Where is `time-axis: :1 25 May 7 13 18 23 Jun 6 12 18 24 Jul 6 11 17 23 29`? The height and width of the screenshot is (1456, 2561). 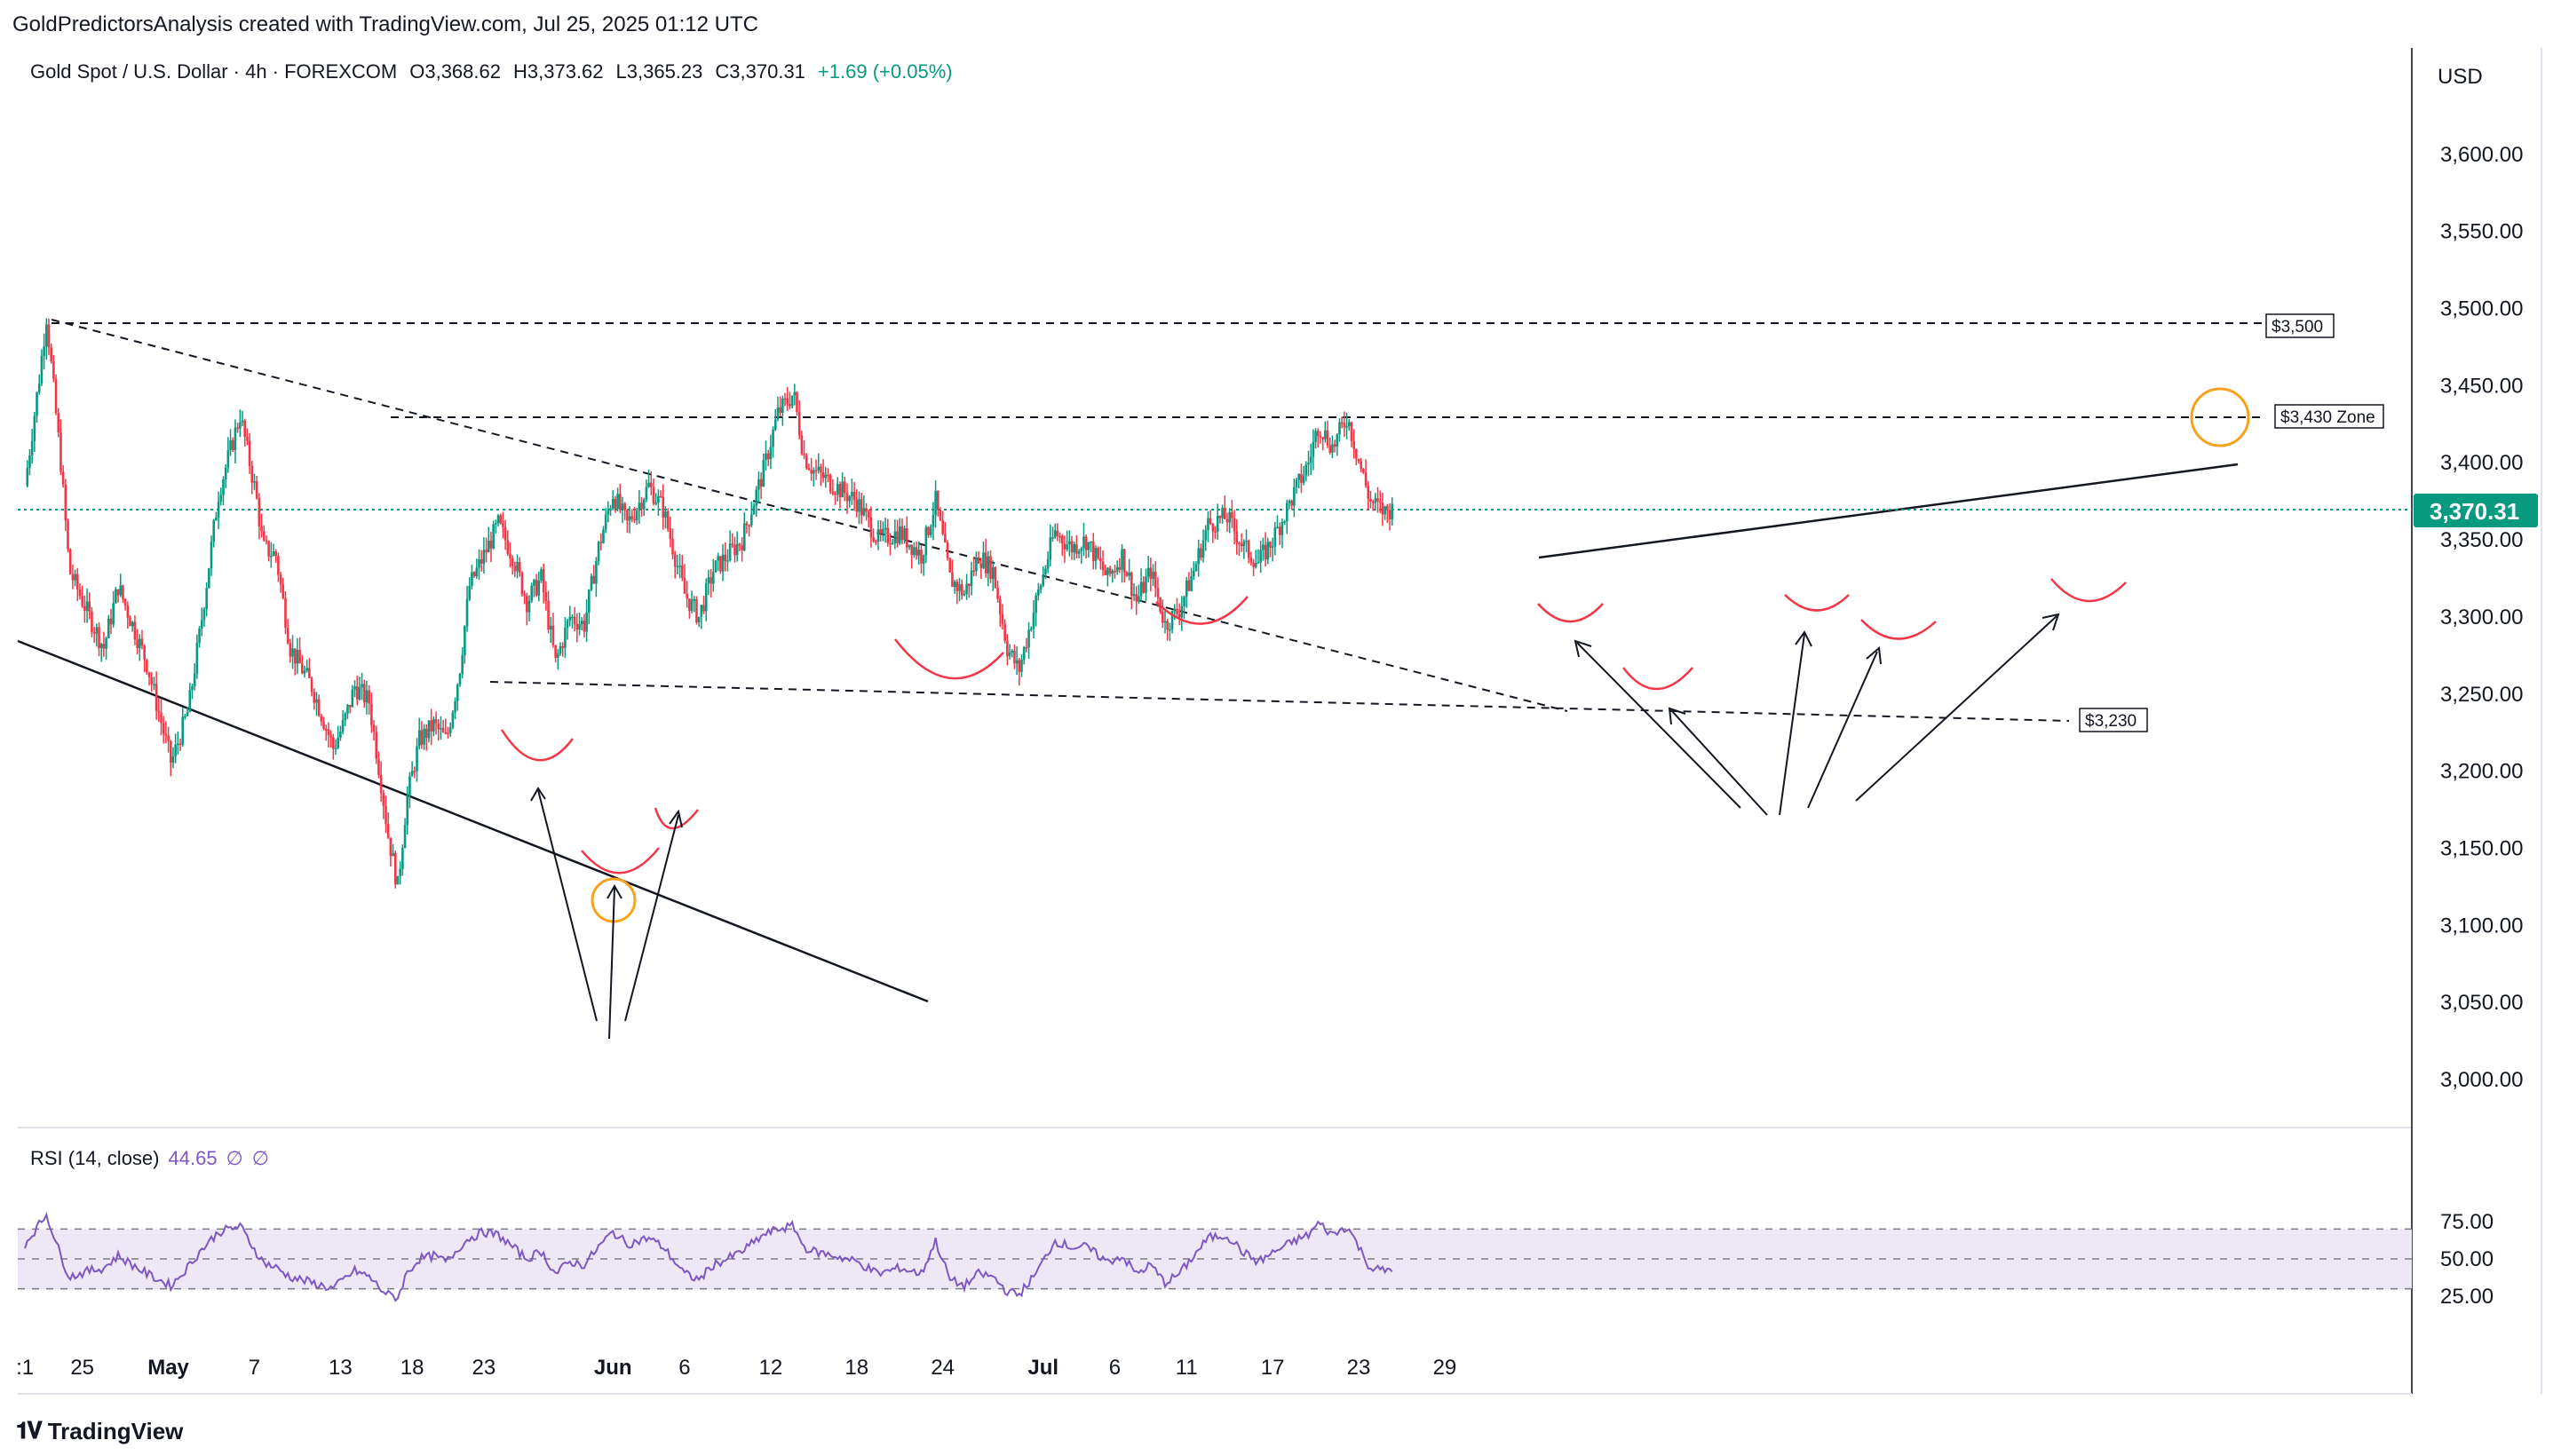 time-axis: :1 25 May 7 13 18 23 Jun 6 12 18 24 Jul 6 11 17 23 29 is located at coordinates (736, 1368).